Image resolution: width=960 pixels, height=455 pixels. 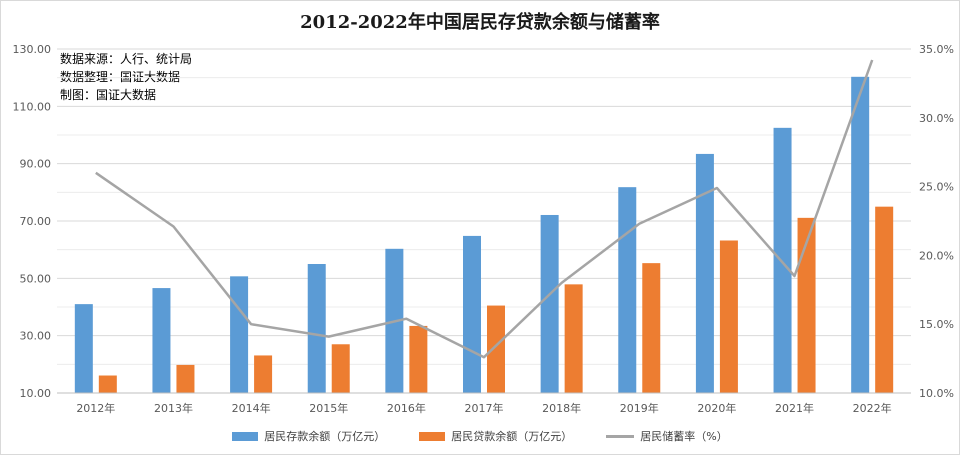 What do you see at coordinates (561, 408) in the screenshot?
I see `x-tick-label: 2018年` at bounding box center [561, 408].